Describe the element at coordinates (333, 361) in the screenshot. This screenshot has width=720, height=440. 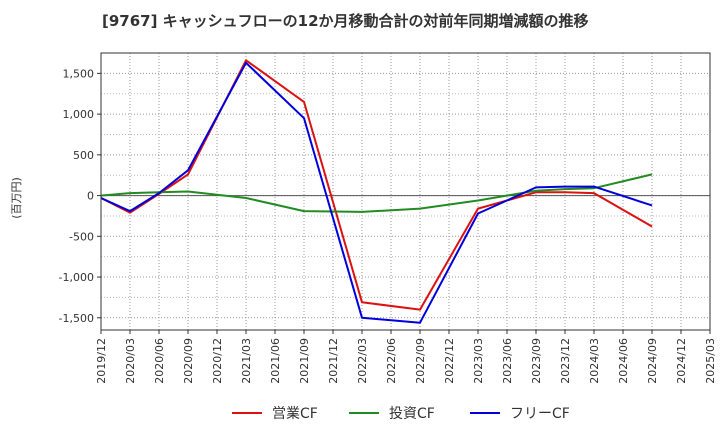
I see `x-tick-label: 2021/12` at that location.